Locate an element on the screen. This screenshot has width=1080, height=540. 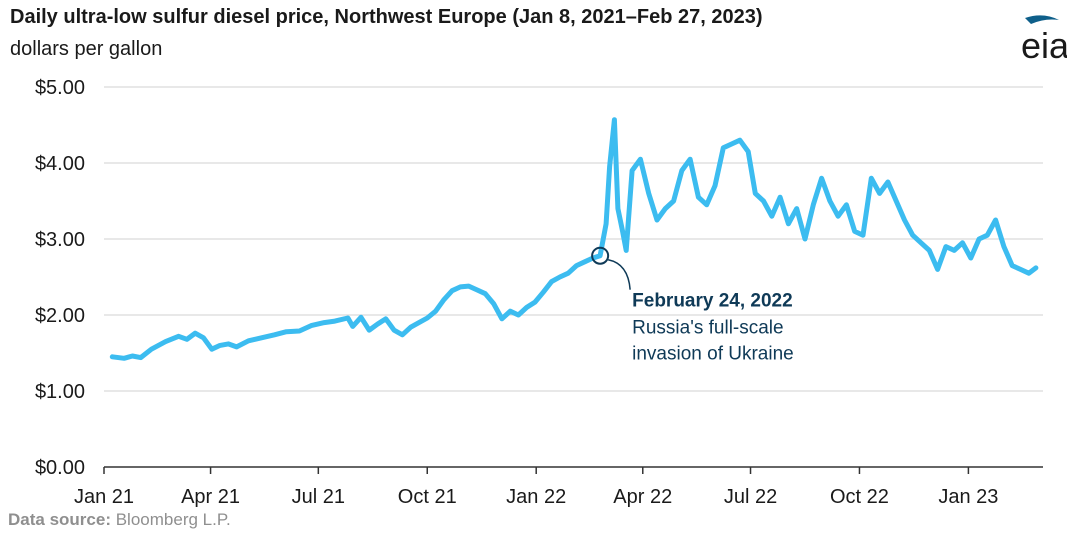
y-tick-label: $1.00 is located at coordinates (60, 392).